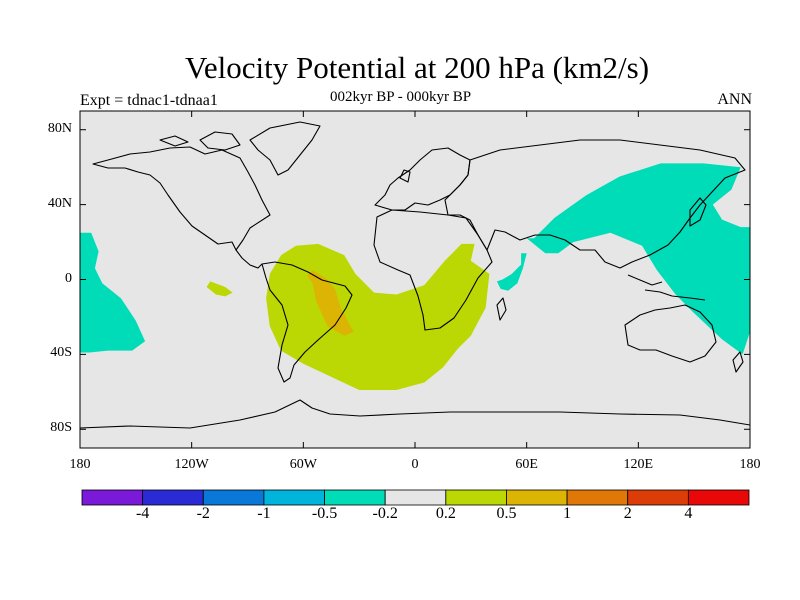 The width and height of the screenshot is (800, 600). I want to click on lon-label-120e: 120E, so click(638, 464).